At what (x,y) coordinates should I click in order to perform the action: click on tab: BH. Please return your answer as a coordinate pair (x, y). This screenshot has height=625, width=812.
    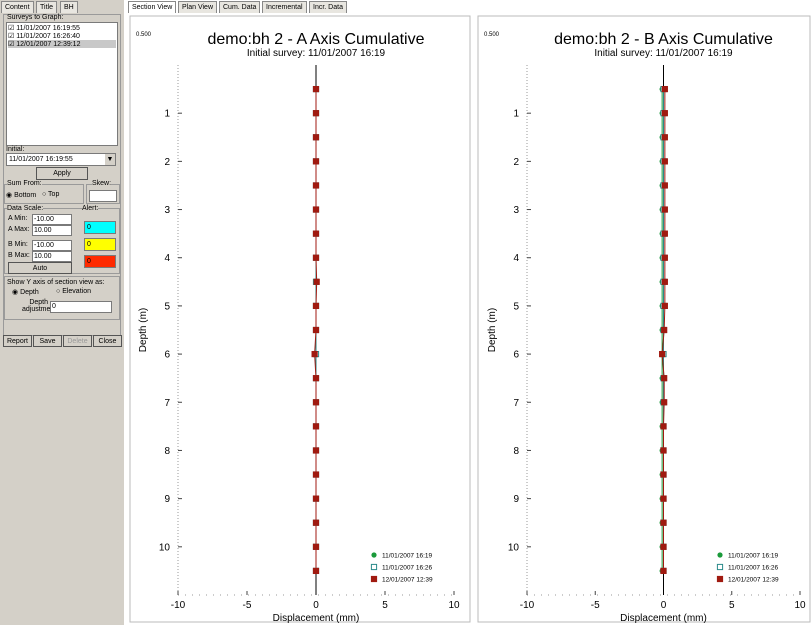
    Looking at the image, I should click on (69, 7).